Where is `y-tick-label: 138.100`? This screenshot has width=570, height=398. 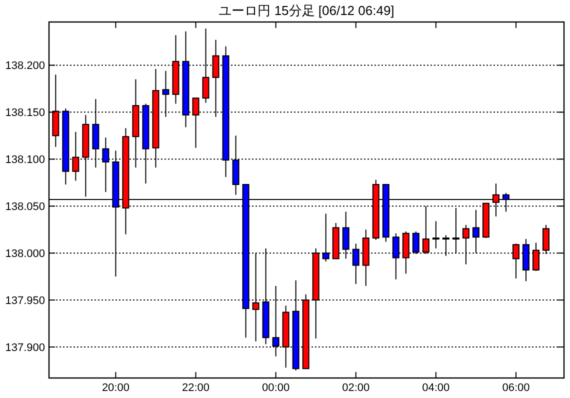
y-tick-label: 138.100 is located at coordinates (25, 160).